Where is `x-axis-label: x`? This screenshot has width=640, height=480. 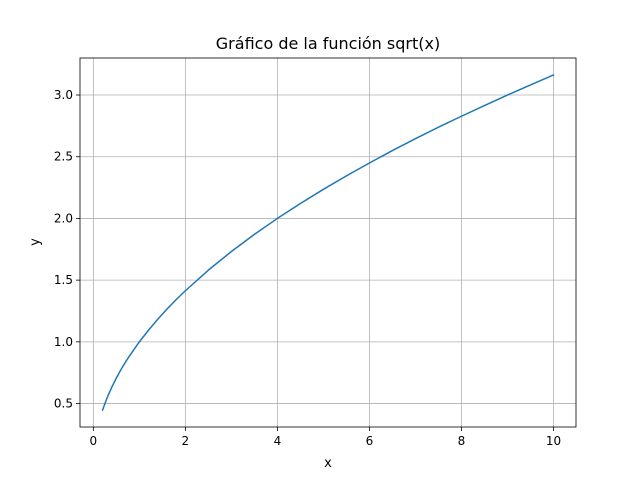
x-axis-label: x is located at coordinates (328, 463).